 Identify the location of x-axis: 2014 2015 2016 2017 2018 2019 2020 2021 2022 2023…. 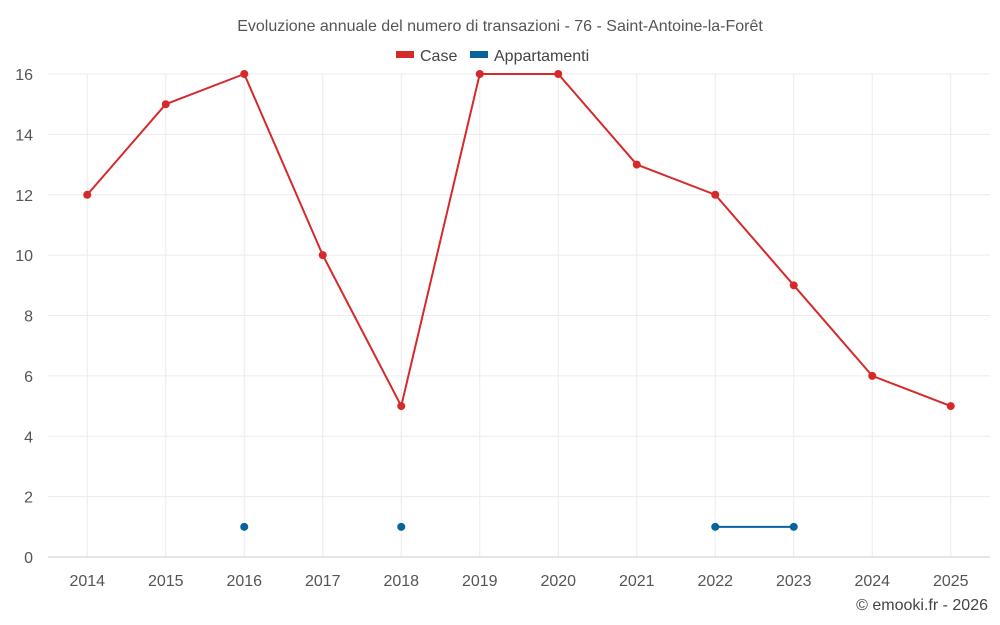
(519, 573).